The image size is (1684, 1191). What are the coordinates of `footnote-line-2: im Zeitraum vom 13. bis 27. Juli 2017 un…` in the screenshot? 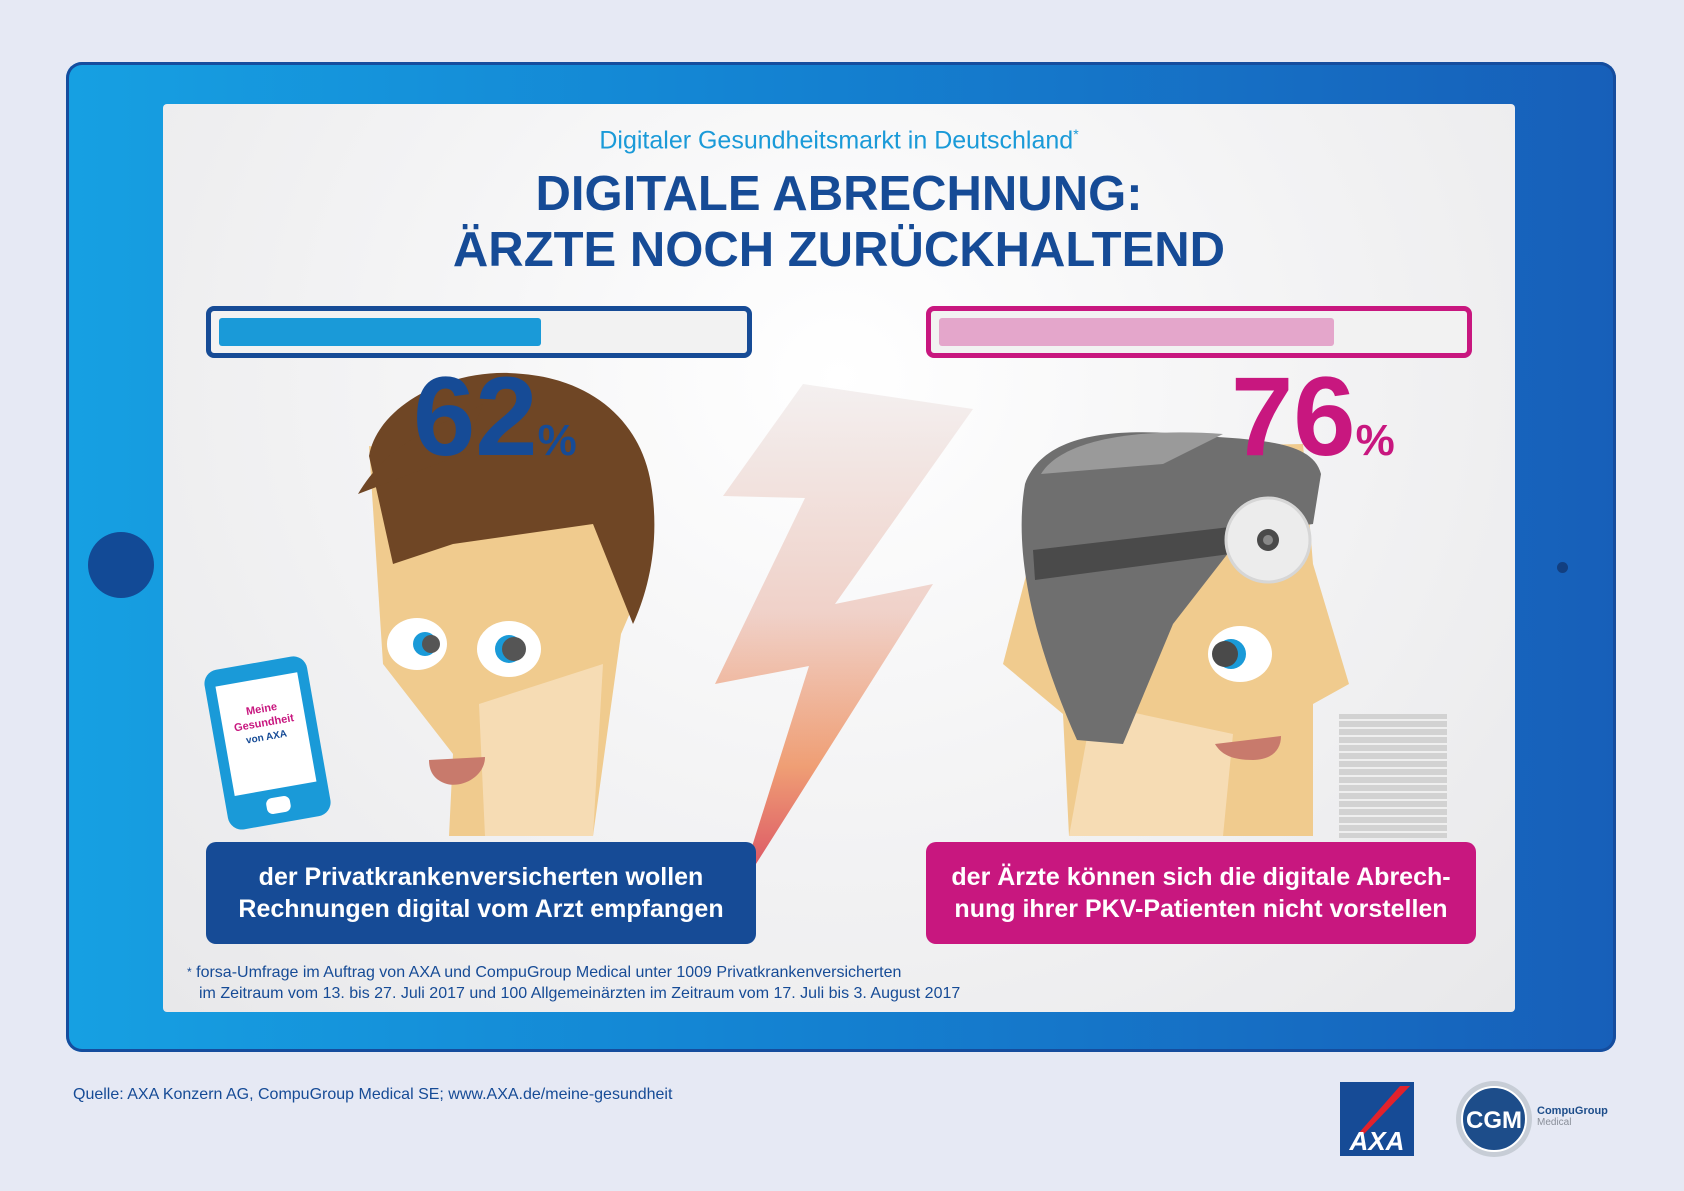 It's located at (580, 993).